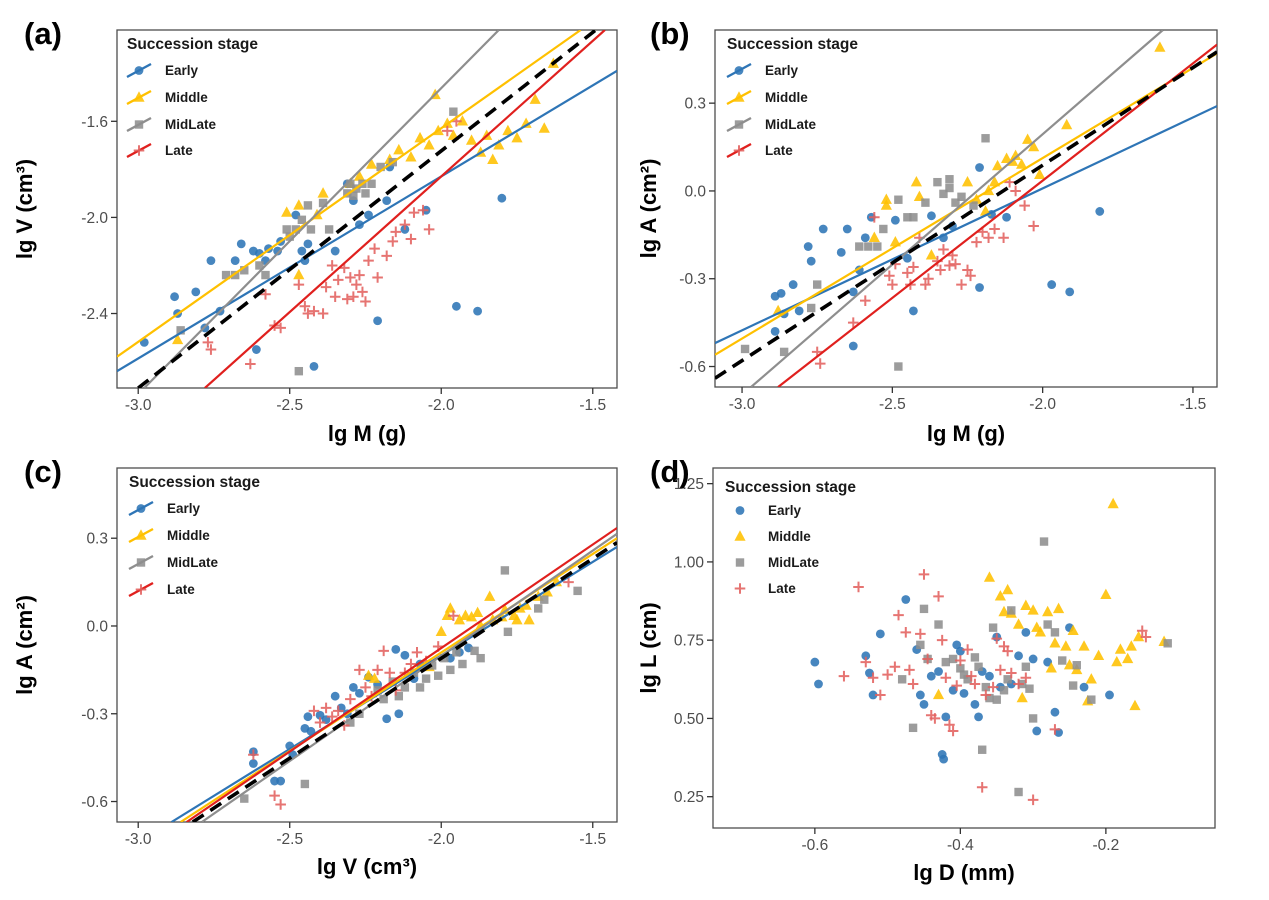 This screenshot has height=900, width=1269. I want to click on legend-triangle-icon, so click(139, 96).